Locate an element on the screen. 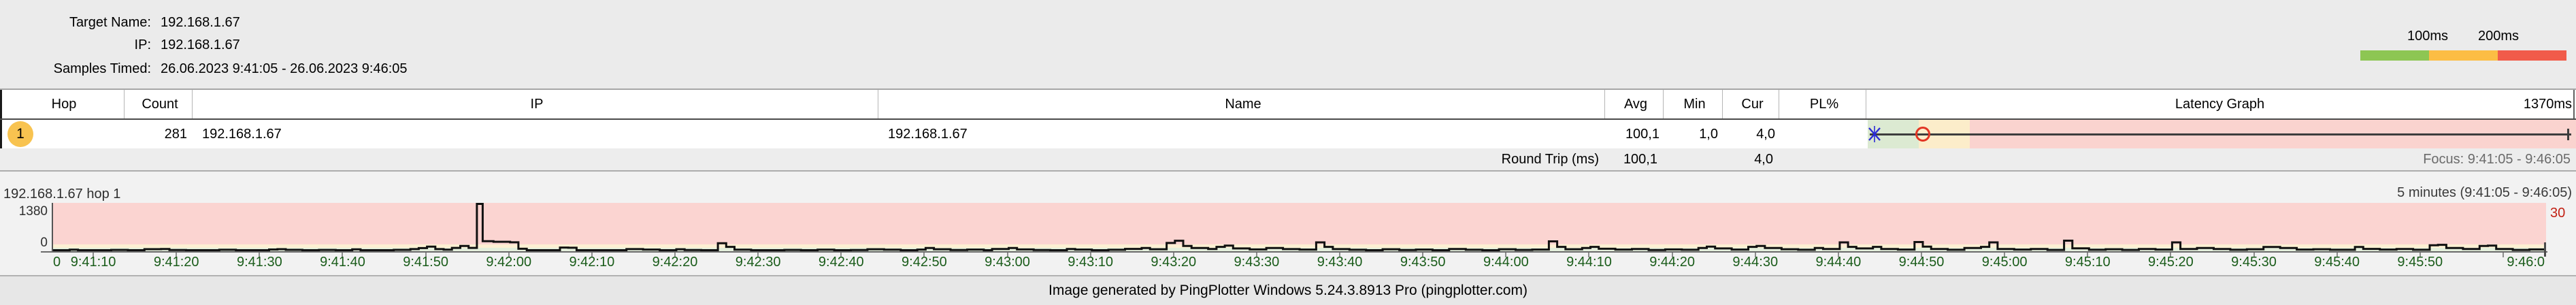 The height and width of the screenshot is (305, 2576). x-axis-label: 9:42:30 is located at coordinates (758, 262).